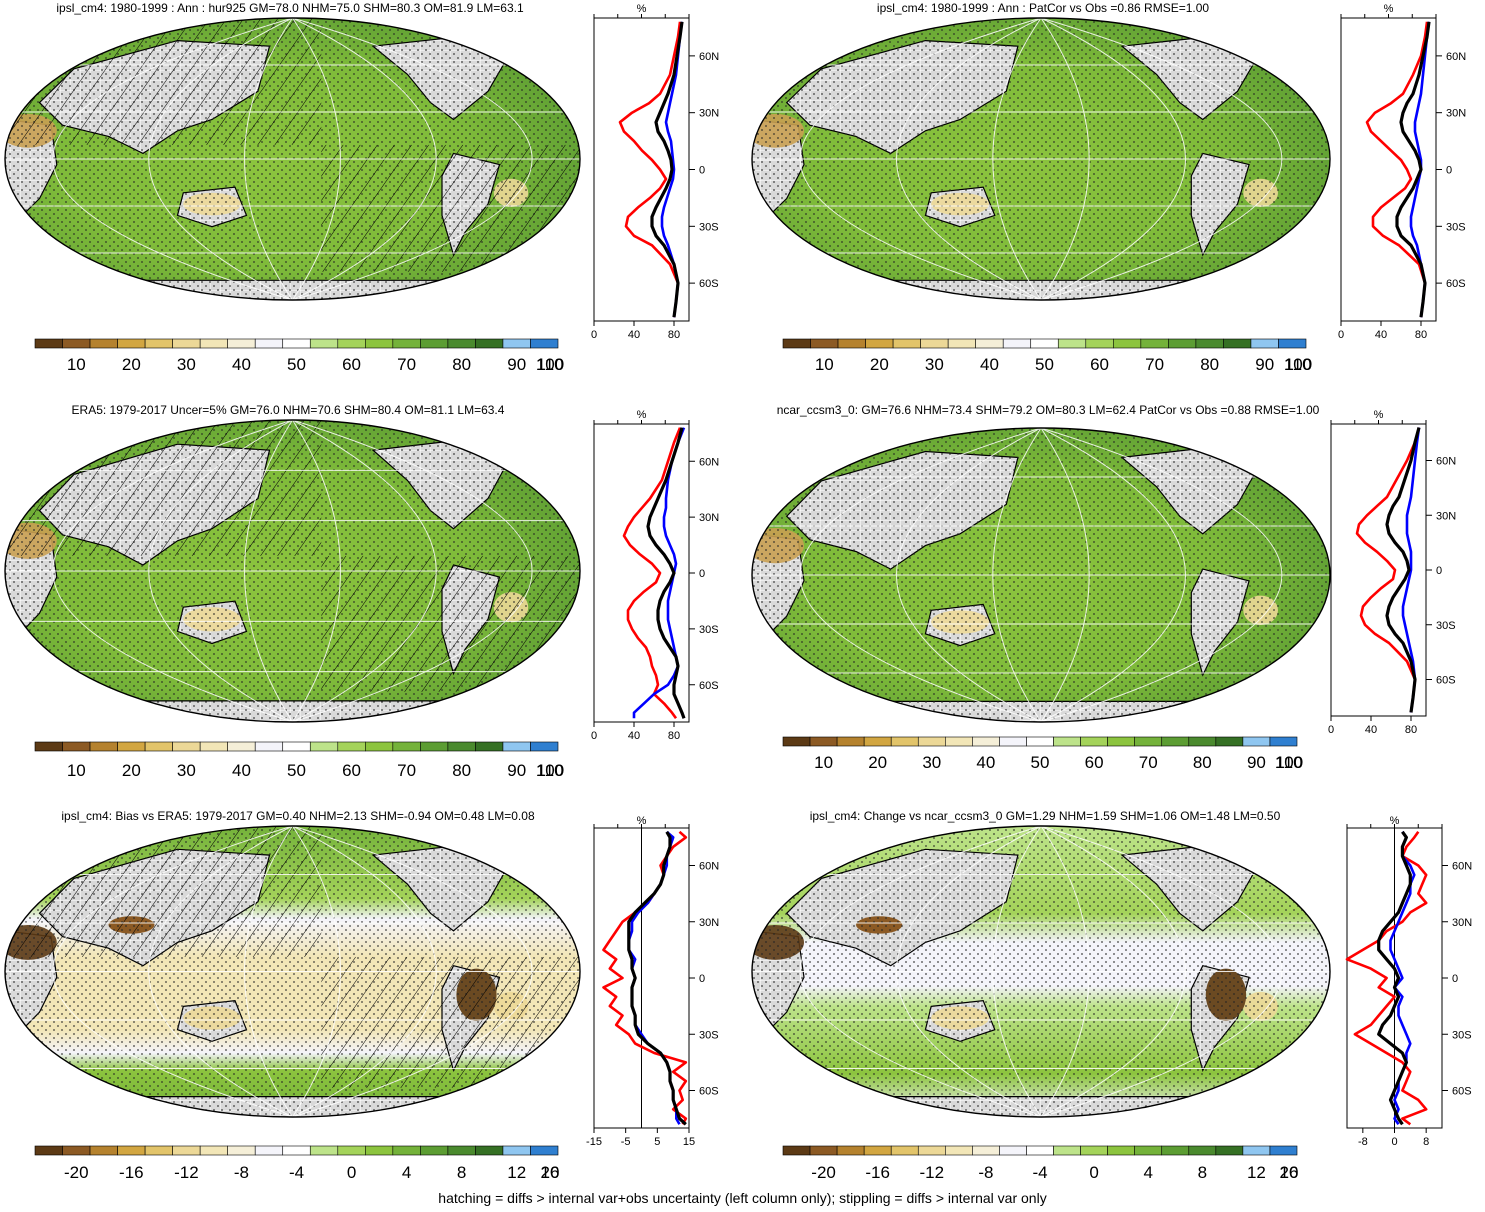  What do you see at coordinates (985, 1172) in the screenshot?
I see `colorbar-label: -8` at bounding box center [985, 1172].